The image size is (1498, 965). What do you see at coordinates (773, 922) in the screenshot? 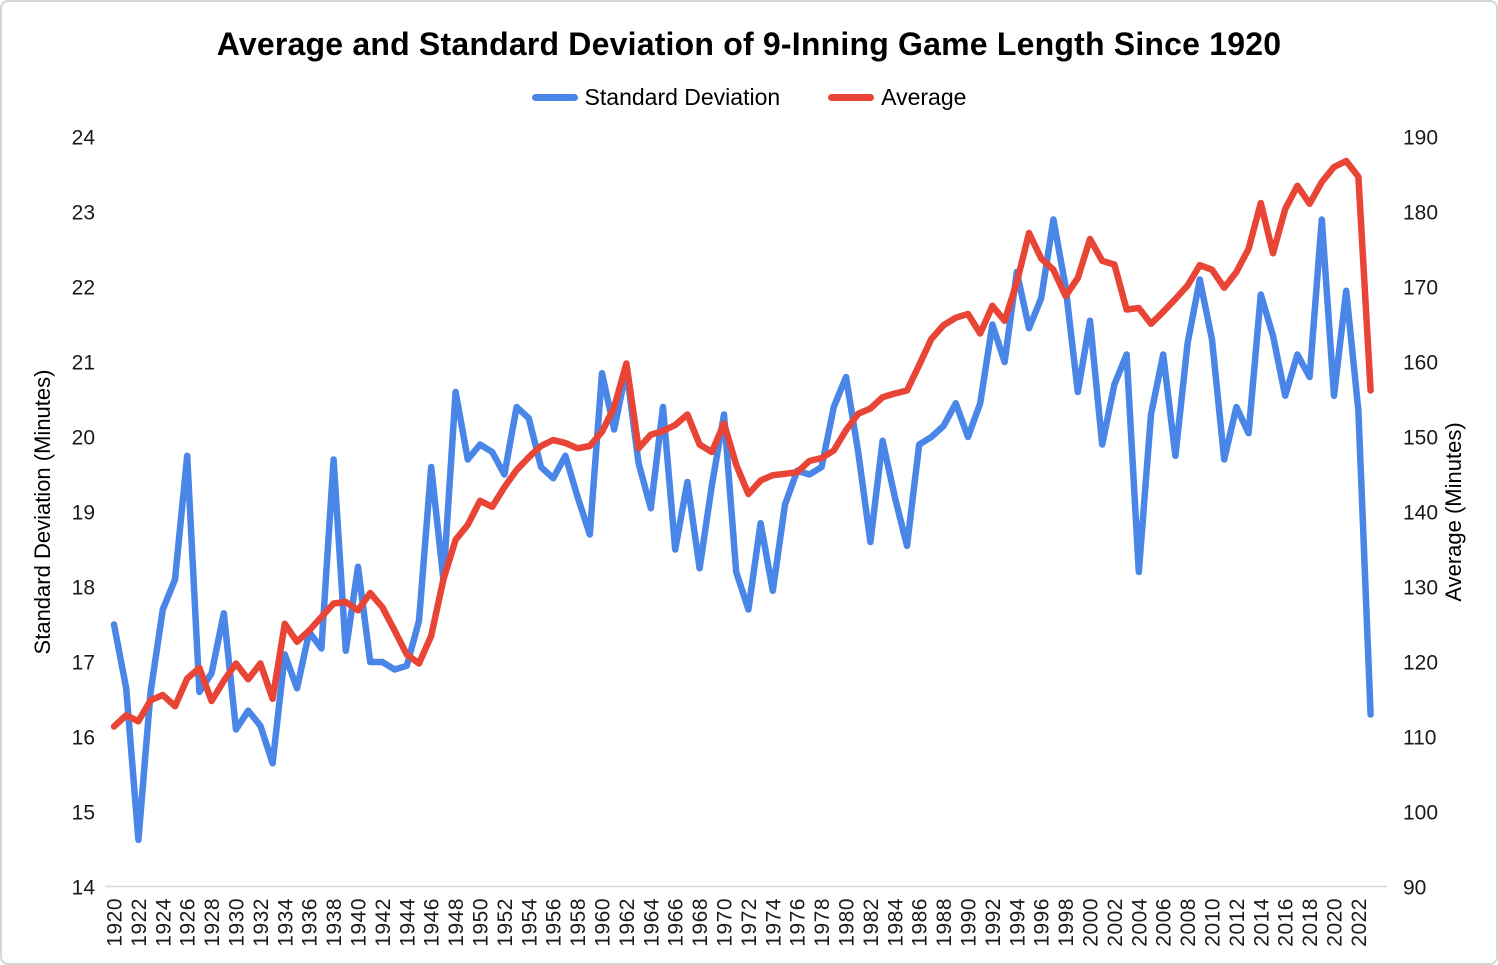
I see `x-axis-tick-label: 1974` at bounding box center [773, 922].